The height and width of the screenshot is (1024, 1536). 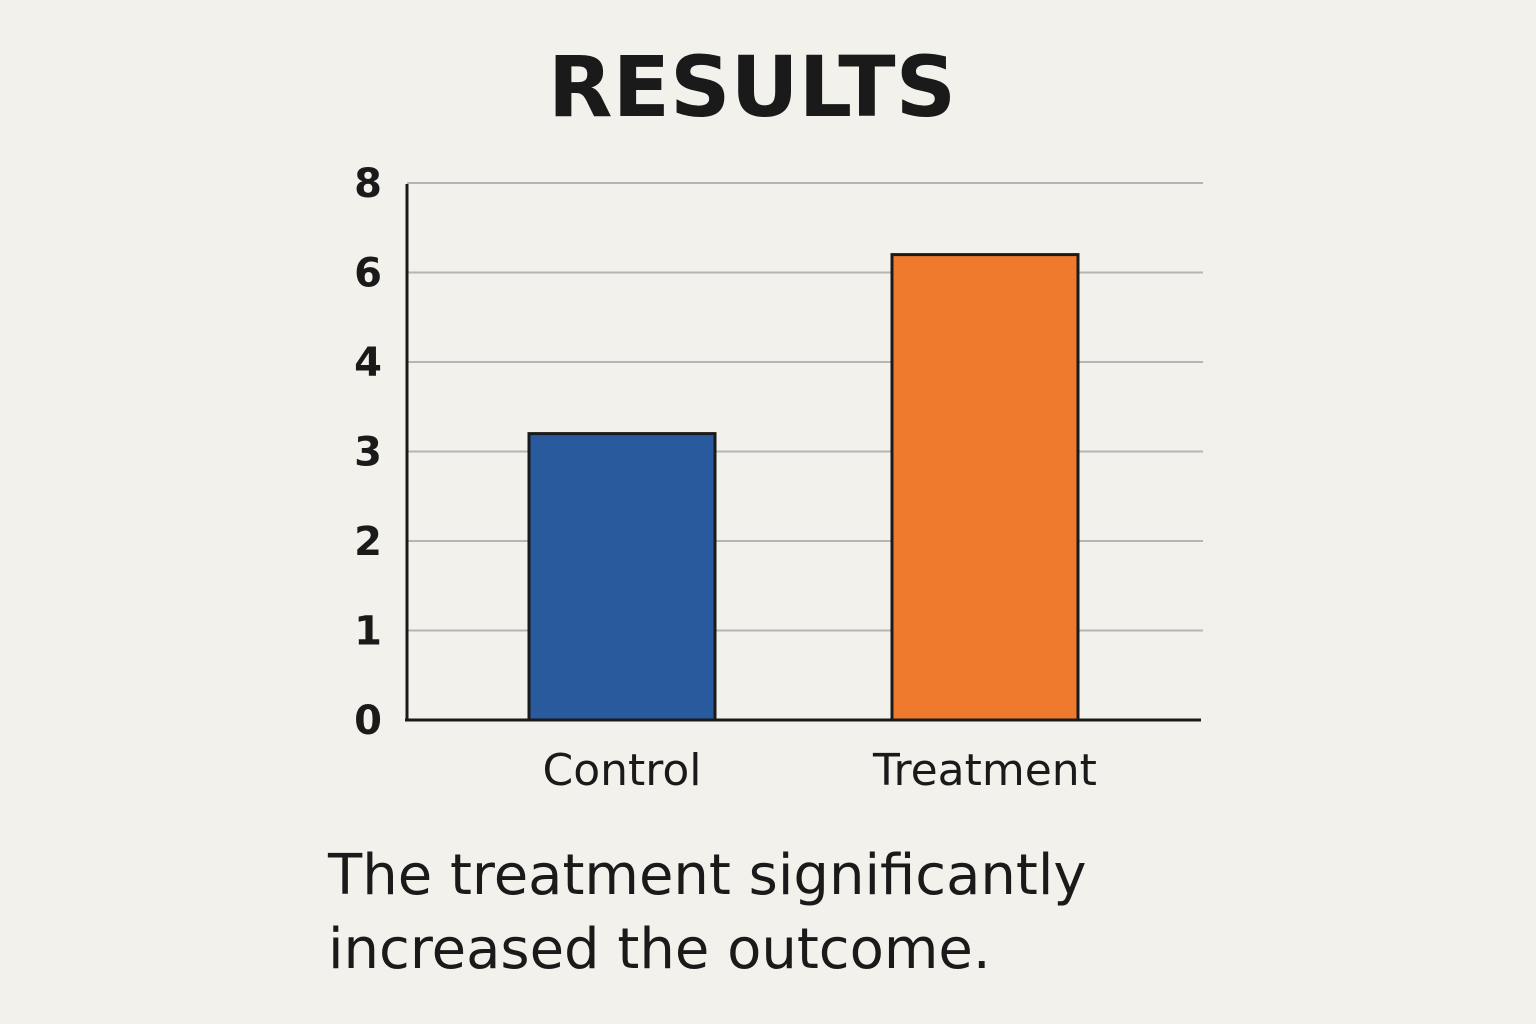 What do you see at coordinates (368, 274) in the screenshot?
I see `y-tick-label: 6` at bounding box center [368, 274].